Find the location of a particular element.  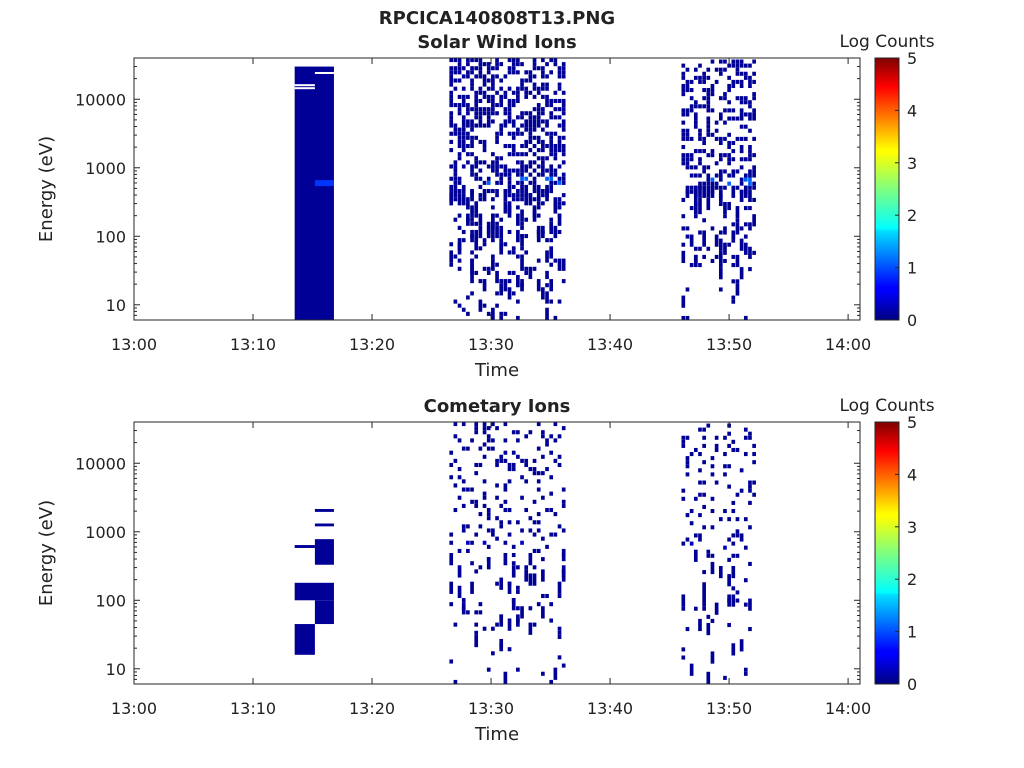

x-axis-label: Time is located at coordinates (496, 370).